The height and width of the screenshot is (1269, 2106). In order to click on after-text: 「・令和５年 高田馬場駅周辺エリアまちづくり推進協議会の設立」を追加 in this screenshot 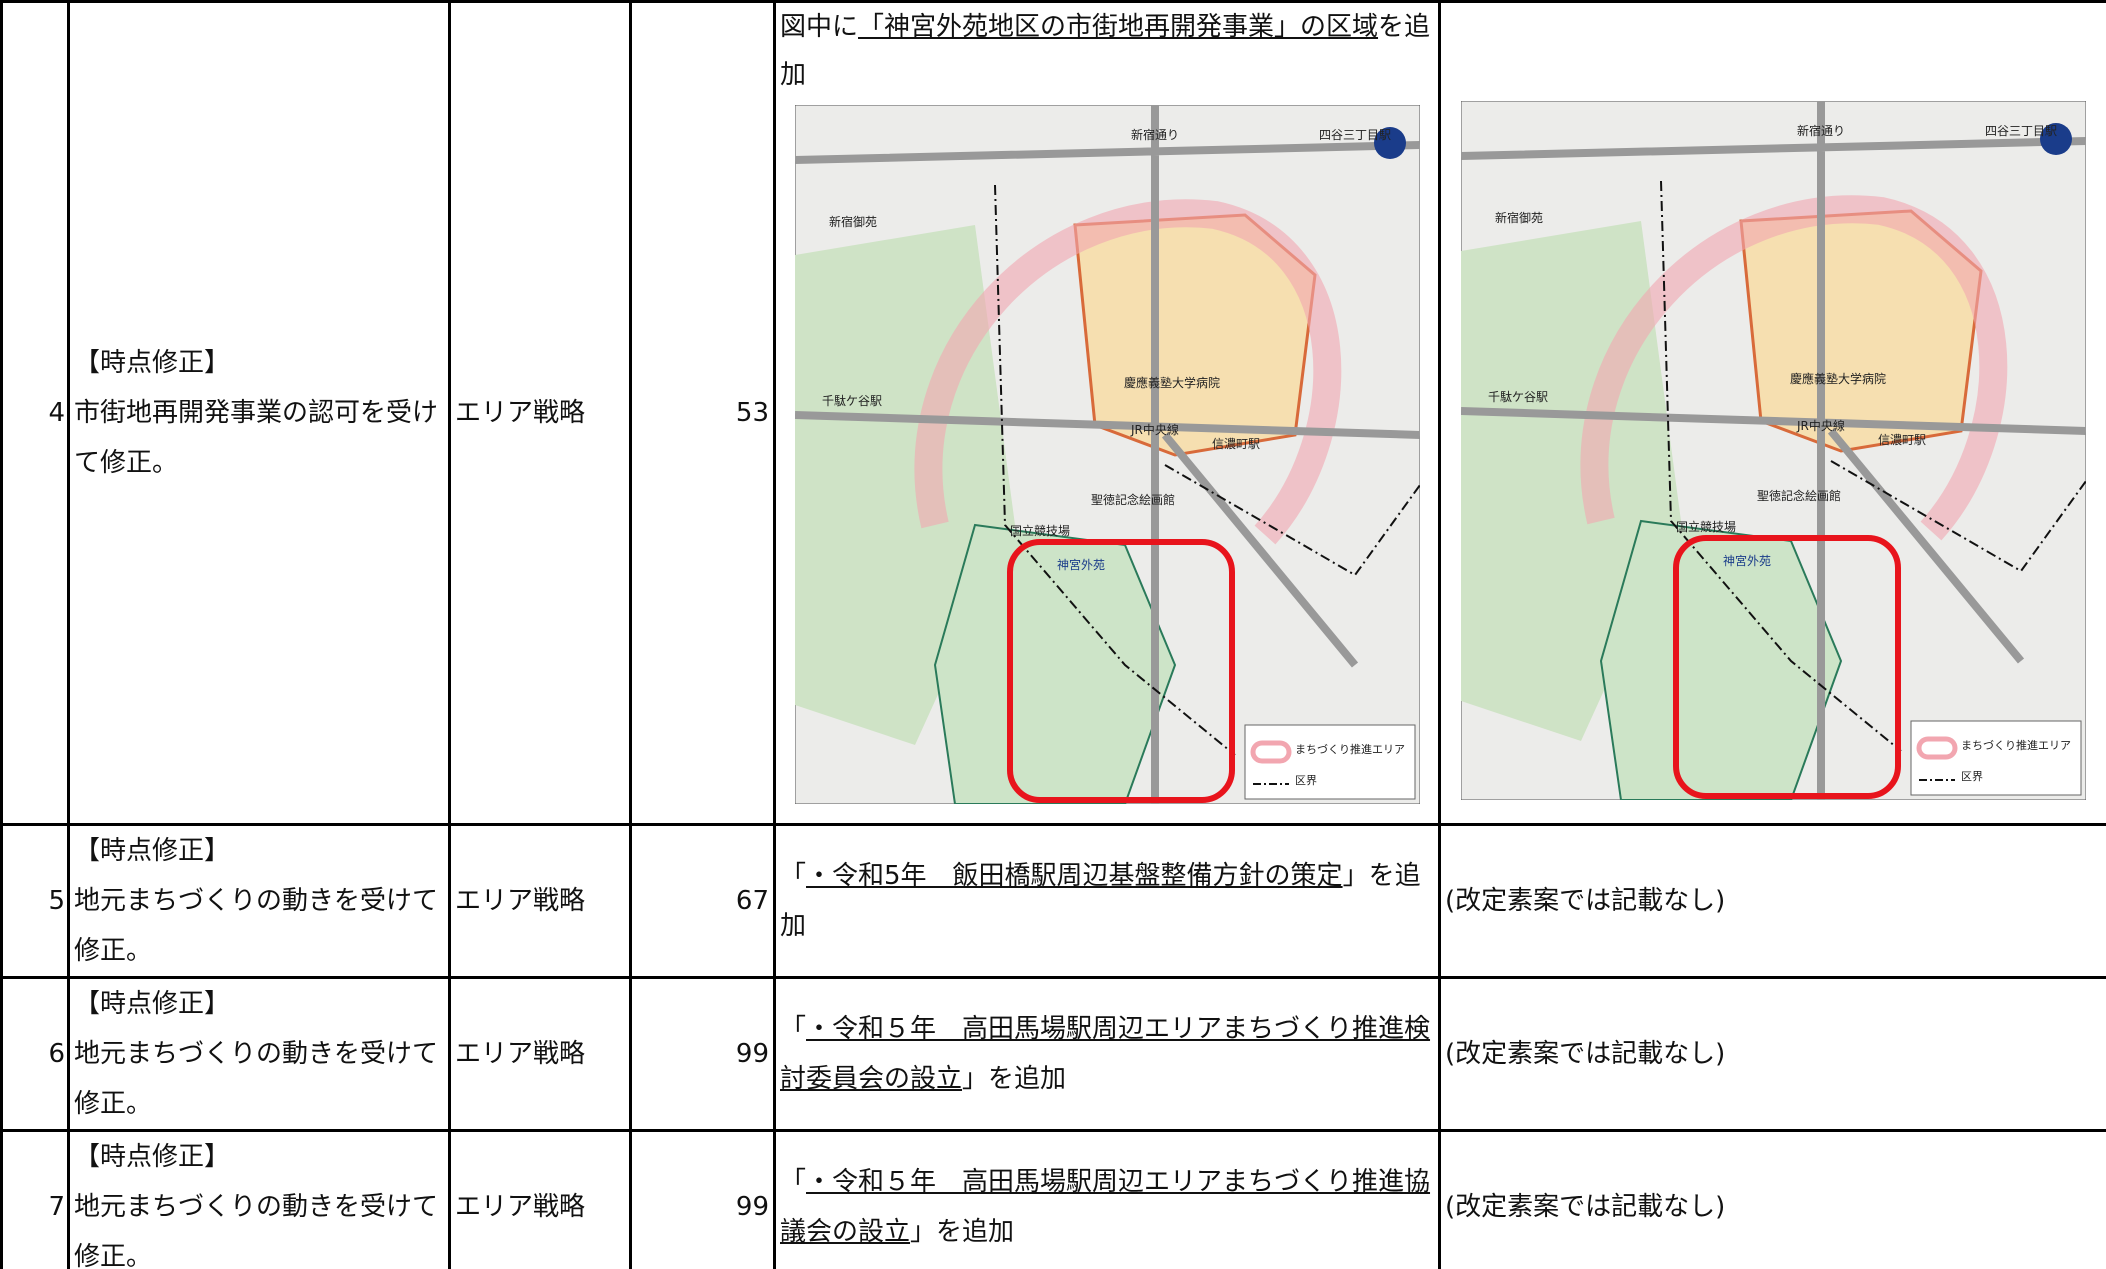, I will do `click(1107, 1207)`.